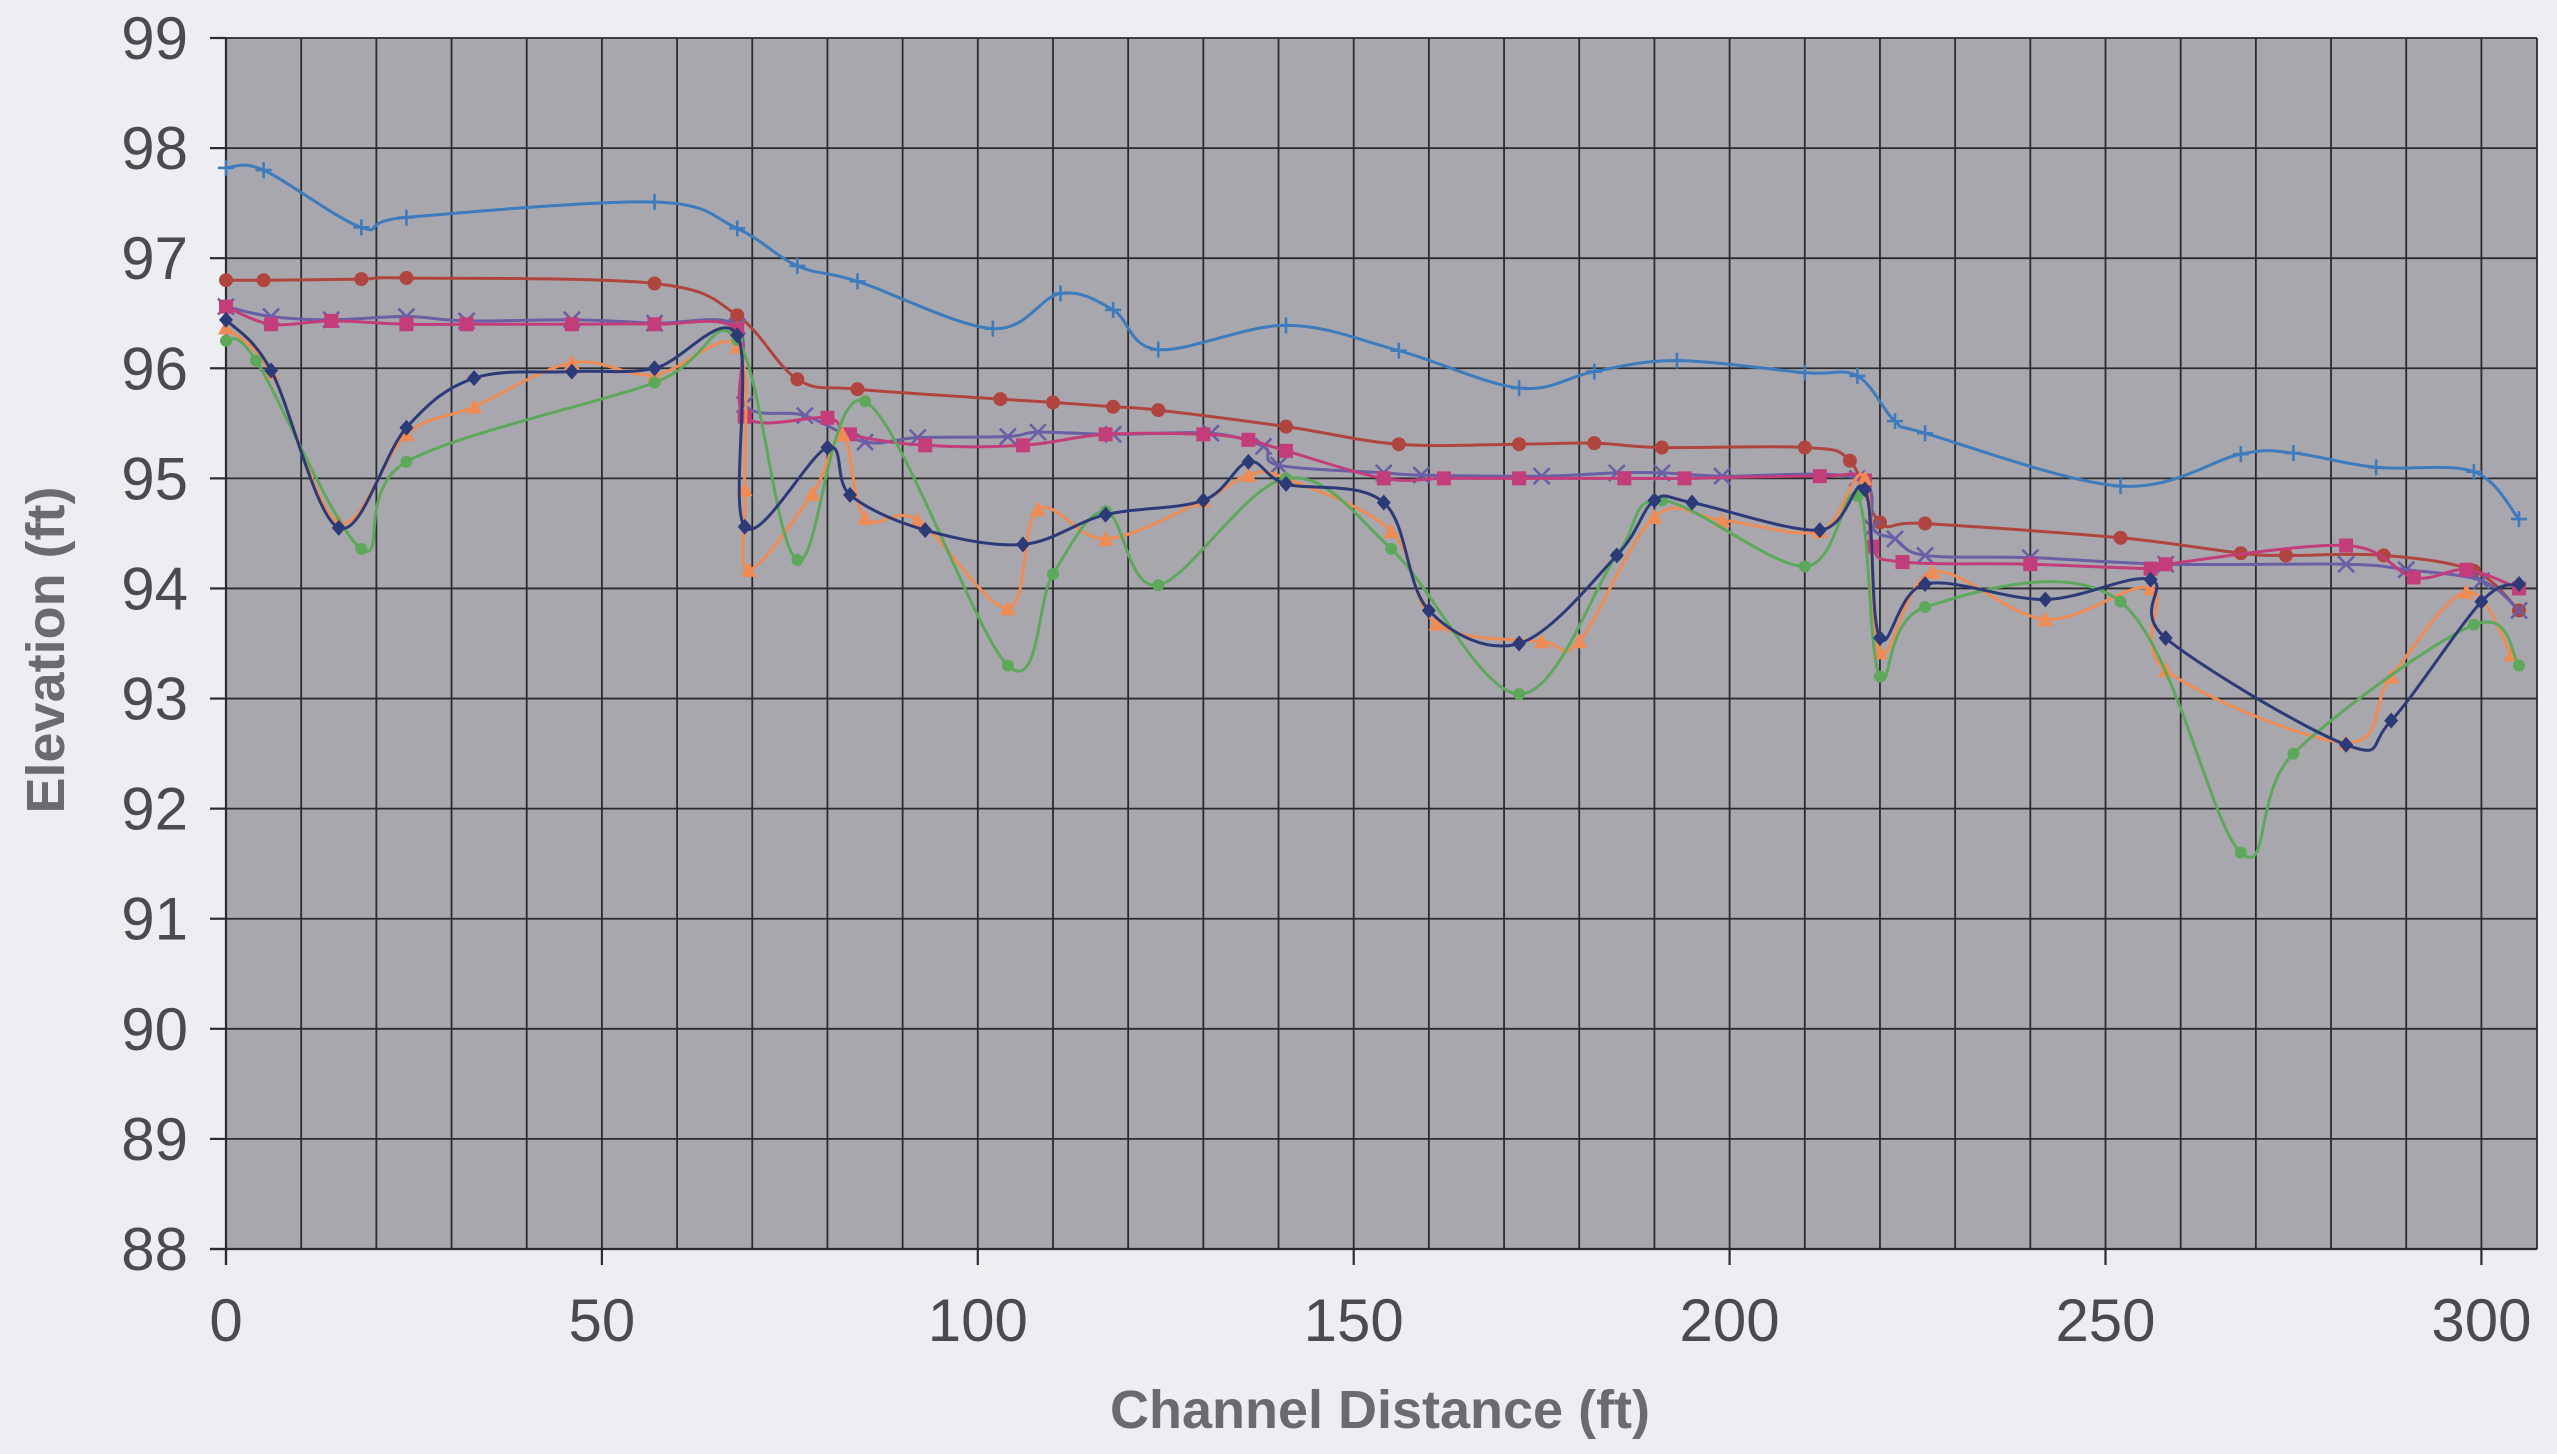 The height and width of the screenshot is (1454, 2557). Describe the element at coordinates (154, 38) in the screenshot. I see `y-tick-label: 99` at that location.